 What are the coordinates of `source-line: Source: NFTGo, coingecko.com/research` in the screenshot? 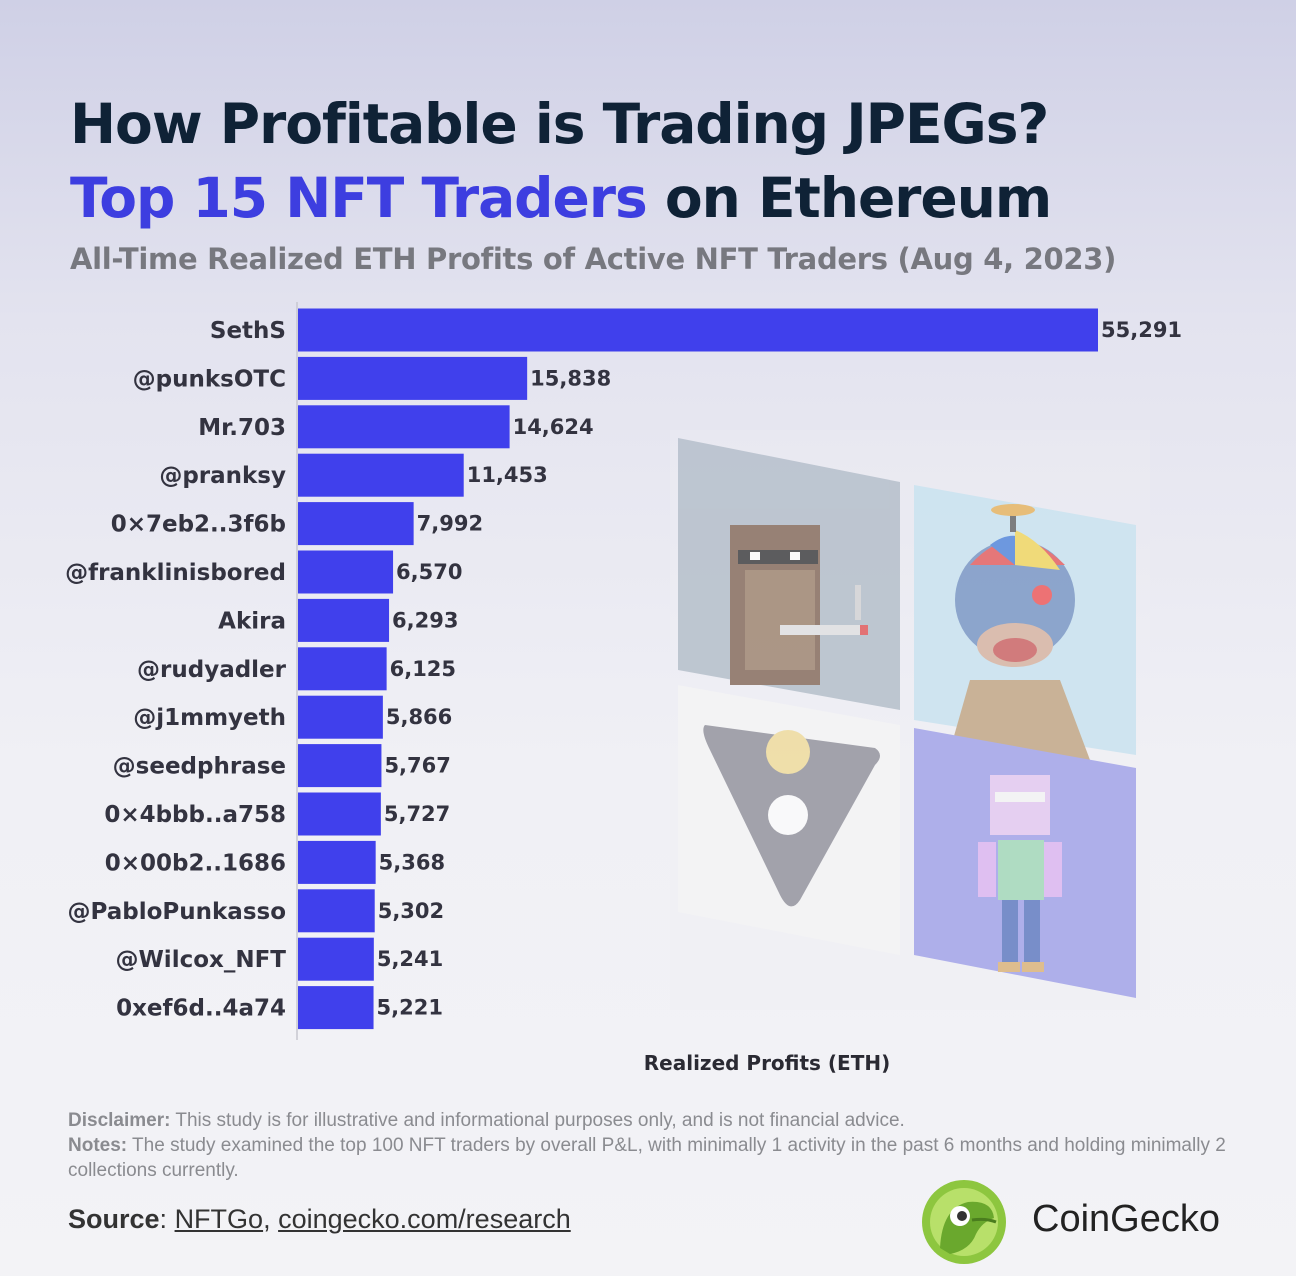 It's located at (319, 1219).